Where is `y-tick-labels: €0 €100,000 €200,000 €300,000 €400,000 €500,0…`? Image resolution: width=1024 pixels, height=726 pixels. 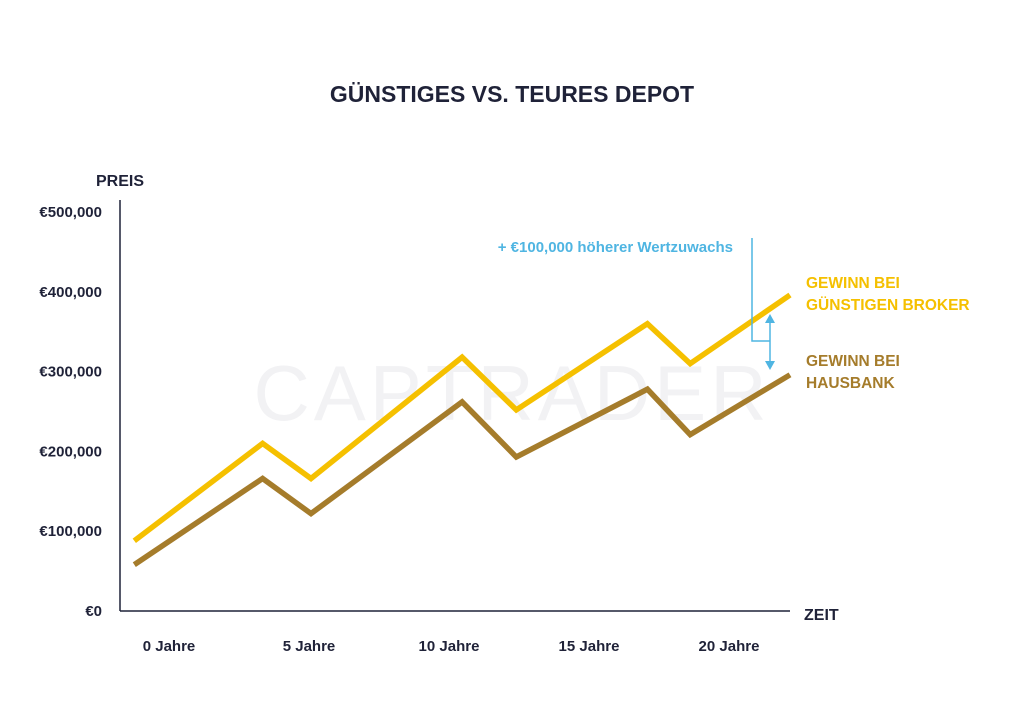
y-tick-labels: €0 €100,000 €200,000 €300,000 €400,000 €500,0… is located at coordinates (70, 412).